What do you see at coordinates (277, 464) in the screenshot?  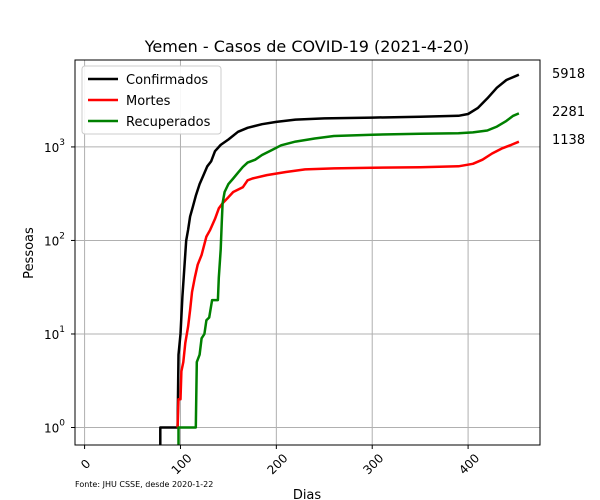 I see `x-tick-label: 200` at bounding box center [277, 464].